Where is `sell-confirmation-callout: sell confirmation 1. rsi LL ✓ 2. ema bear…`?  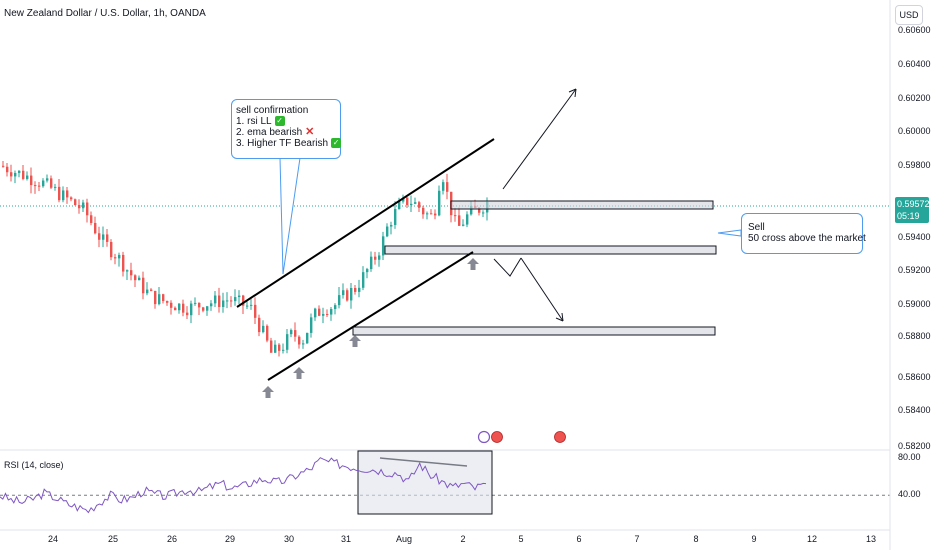
sell-confirmation-callout: sell confirmation 1. rsi LL ✓ 2. ema bear… is located at coordinates (286, 129).